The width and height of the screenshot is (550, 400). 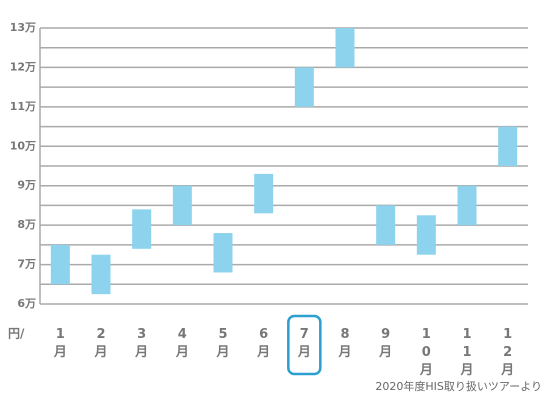 What do you see at coordinates (182, 343) in the screenshot?
I see `x-tick-label: 4月` at bounding box center [182, 343].